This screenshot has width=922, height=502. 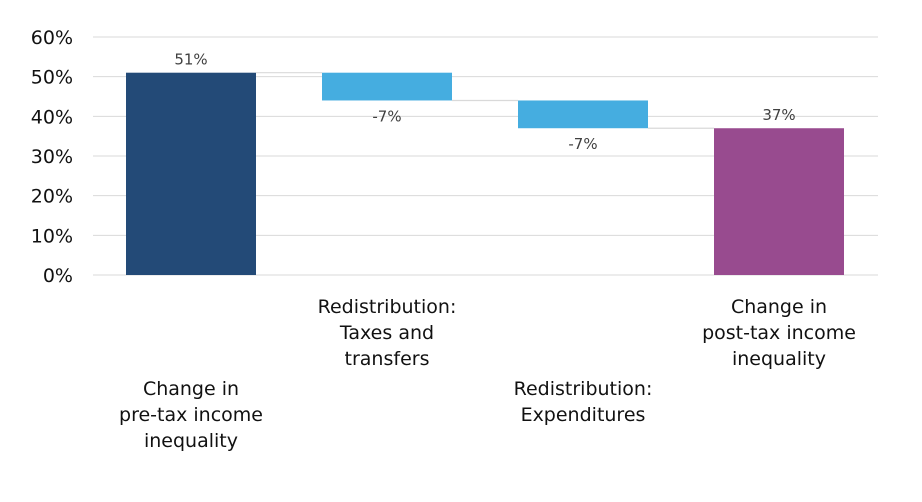 I want to click on data-label-2: -7%, so click(x=582, y=144).